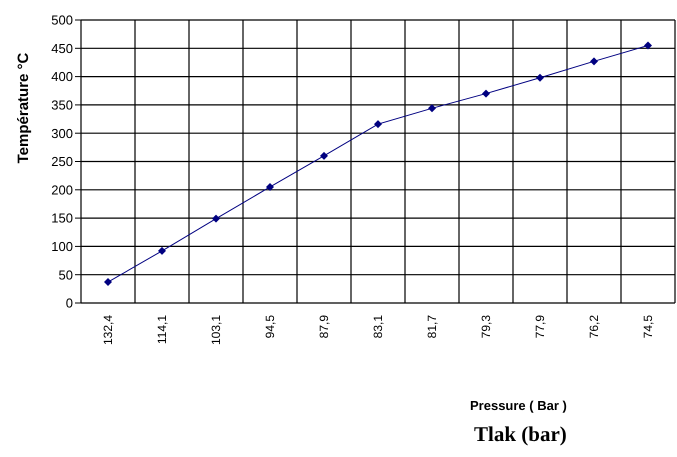 This screenshot has width=677, height=457. I want to click on y-tick-label: 350, so click(62, 105).